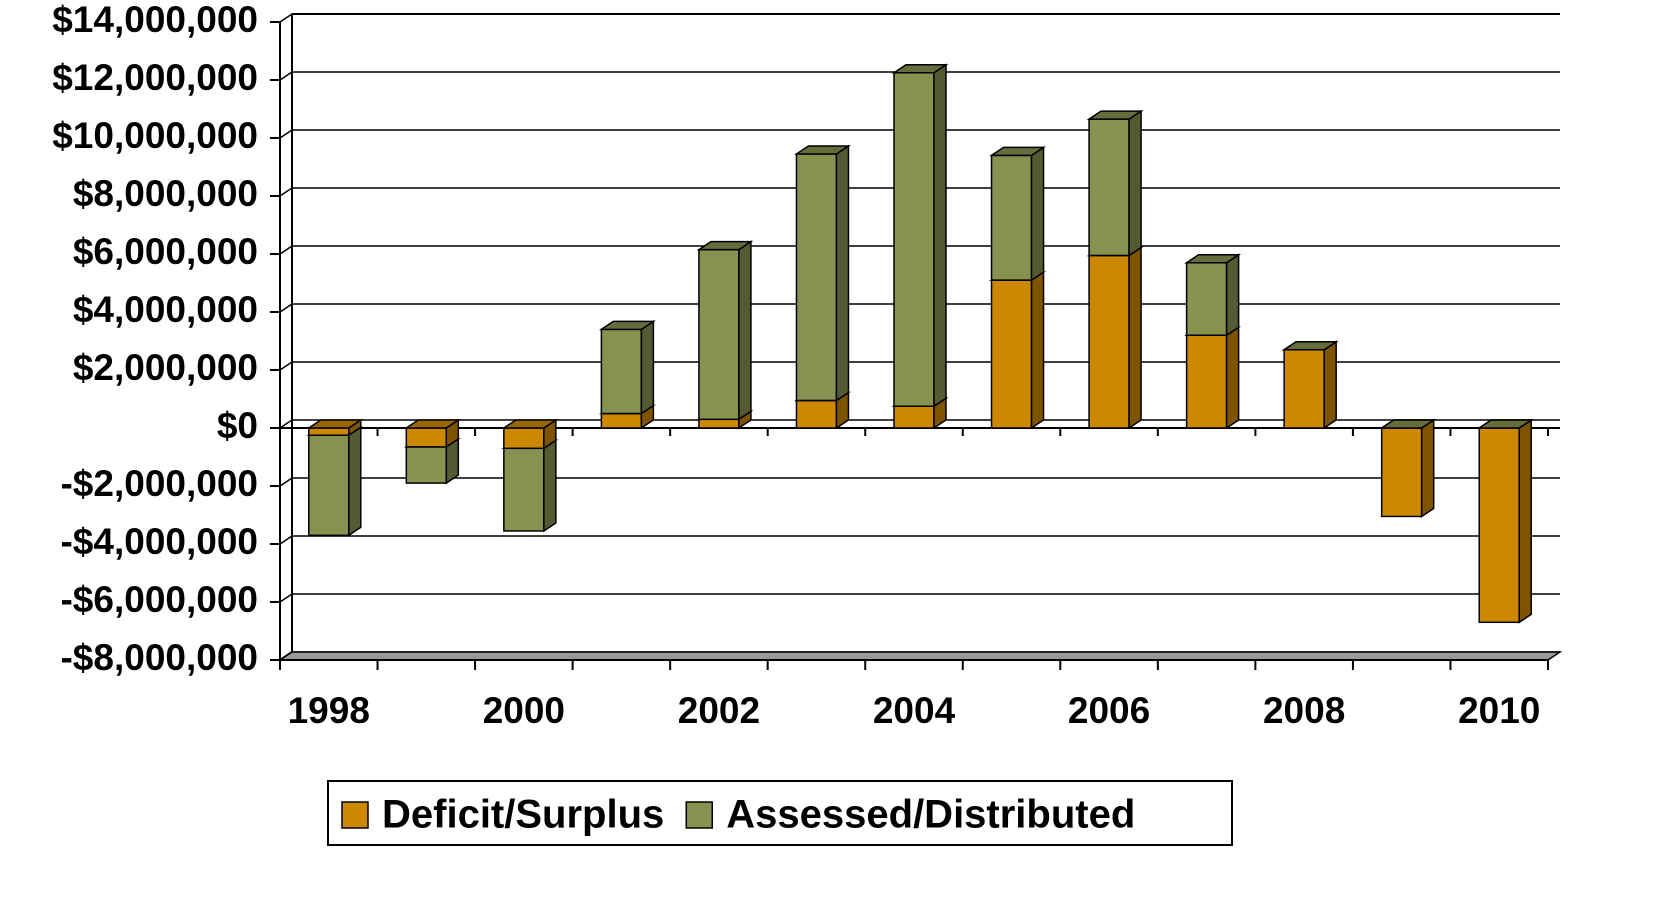  I want to click on x-tick-label: 1998, so click(329, 710).